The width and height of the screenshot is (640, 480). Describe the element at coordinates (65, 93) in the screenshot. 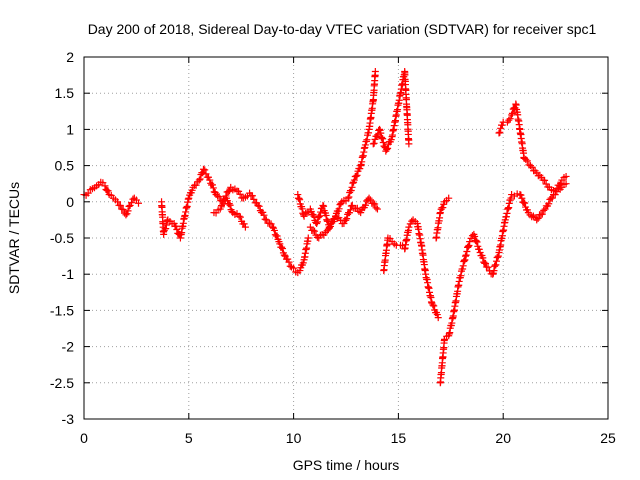

I see `y-tick-label: 1.5` at that location.